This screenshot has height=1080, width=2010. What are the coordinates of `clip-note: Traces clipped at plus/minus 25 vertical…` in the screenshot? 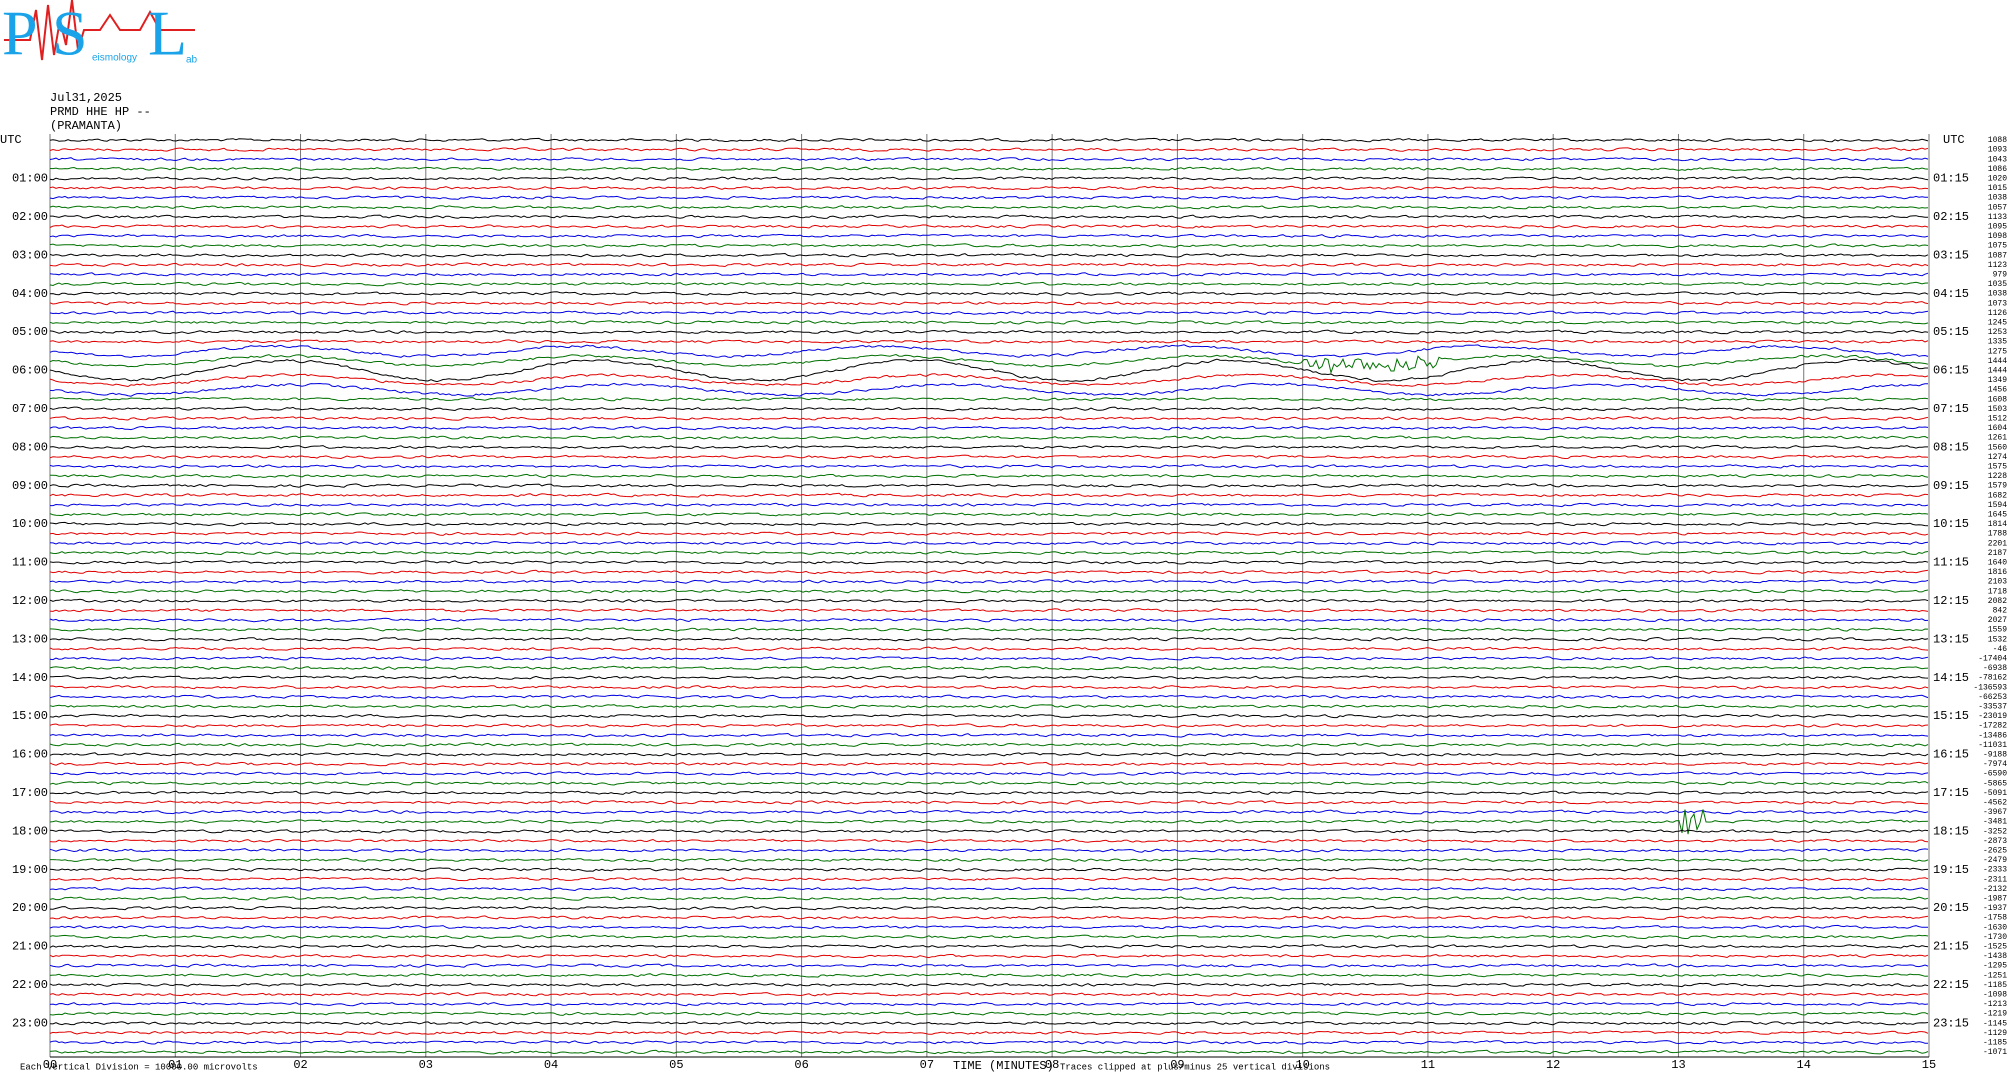 It's located at (1195, 1067).